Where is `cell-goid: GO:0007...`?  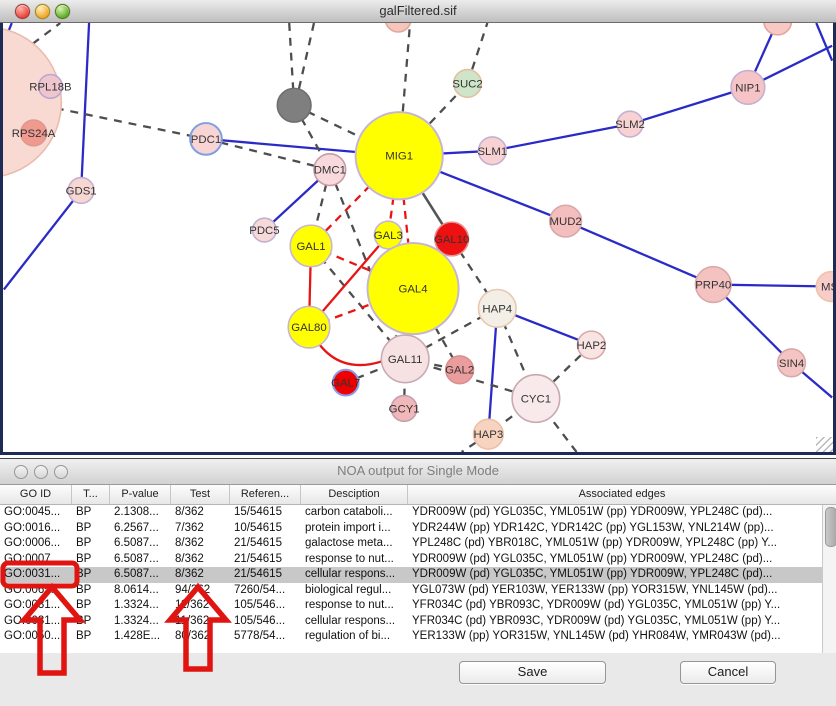 cell-goid: GO:0007... is located at coordinates (36, 560).